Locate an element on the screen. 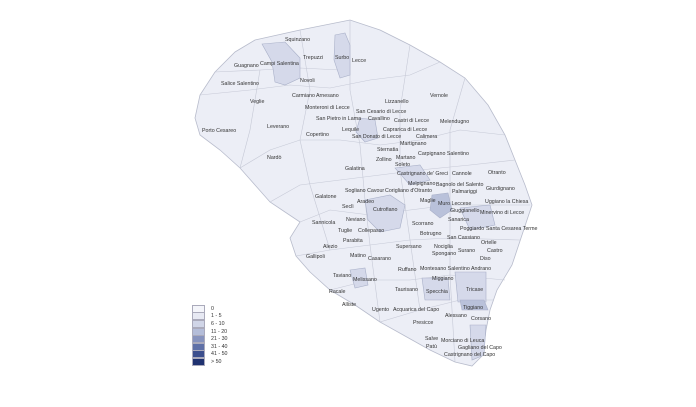 The image size is (696, 407). area-gagliano is located at coordinates (478, 342).